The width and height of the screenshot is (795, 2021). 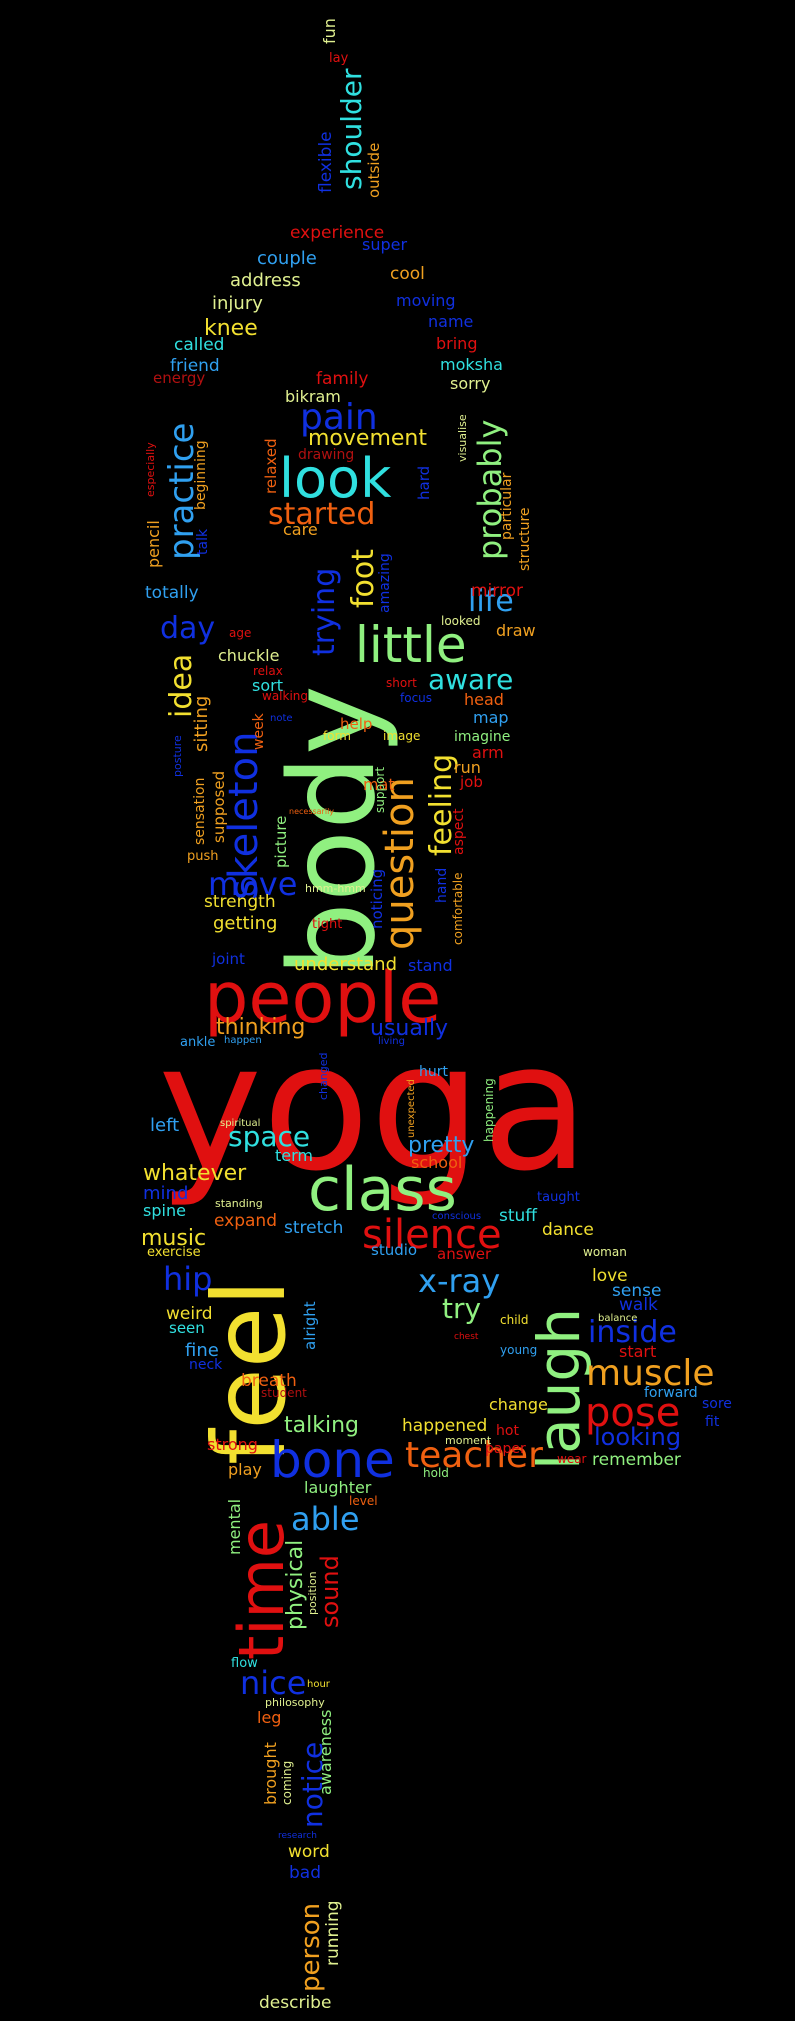 What do you see at coordinates (327, 924) in the screenshot?
I see `word: tight` at bounding box center [327, 924].